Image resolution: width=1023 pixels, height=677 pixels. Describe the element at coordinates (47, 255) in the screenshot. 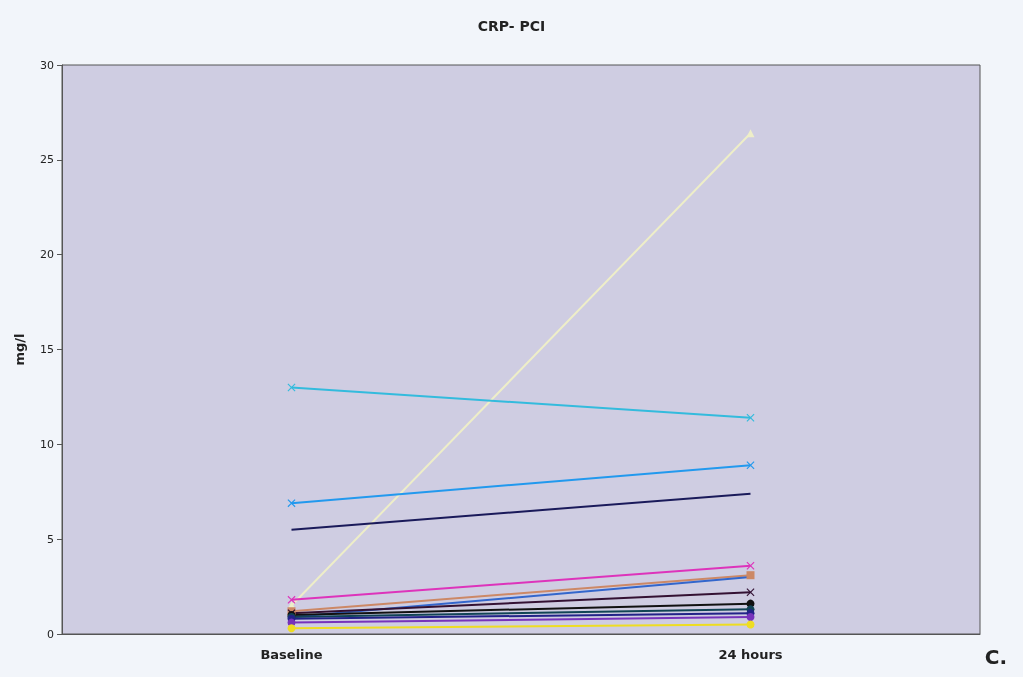

I see `y-tick-label: 20` at that location.